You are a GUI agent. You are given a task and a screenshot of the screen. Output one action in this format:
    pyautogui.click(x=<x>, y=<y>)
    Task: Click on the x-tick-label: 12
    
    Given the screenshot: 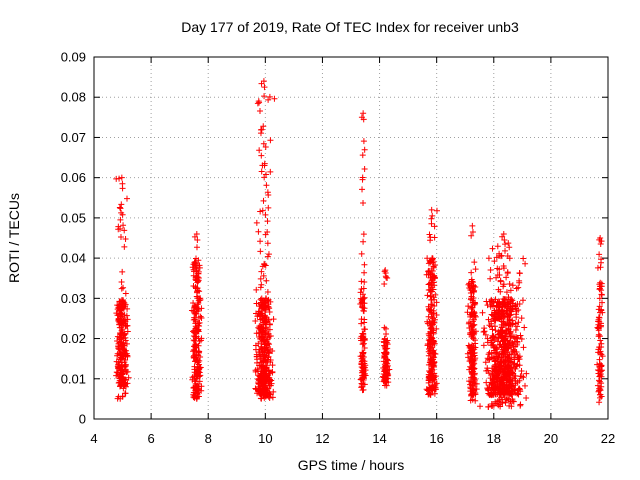 What is the action you would take?
    pyautogui.click(x=322, y=438)
    